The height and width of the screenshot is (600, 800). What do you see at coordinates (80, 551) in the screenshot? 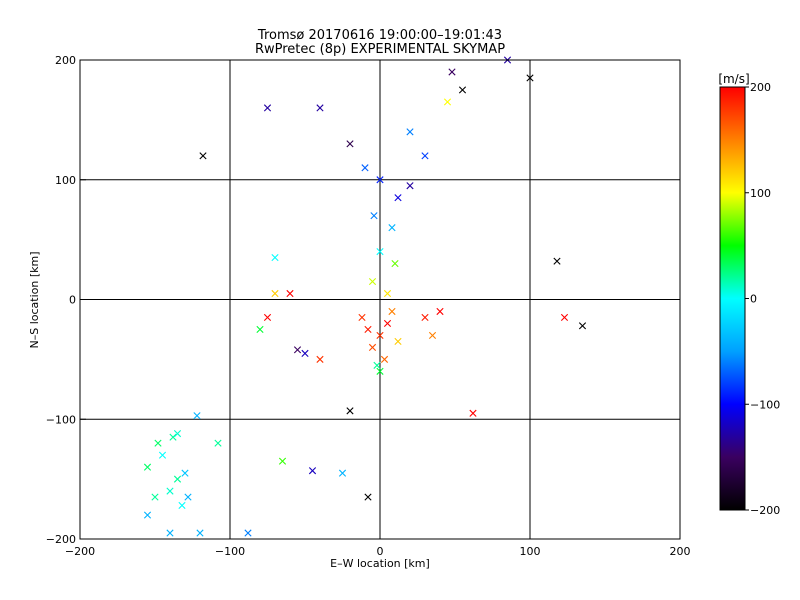
I see `x-tick-label: −200` at bounding box center [80, 551].